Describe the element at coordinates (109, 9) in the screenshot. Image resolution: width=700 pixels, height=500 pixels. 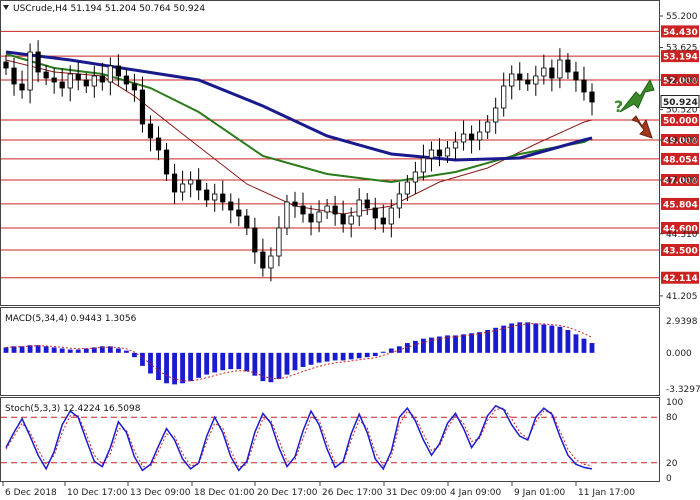
I see `symbol-label: USCrude,H4 51.194 51.204 50.764 50.924` at that location.